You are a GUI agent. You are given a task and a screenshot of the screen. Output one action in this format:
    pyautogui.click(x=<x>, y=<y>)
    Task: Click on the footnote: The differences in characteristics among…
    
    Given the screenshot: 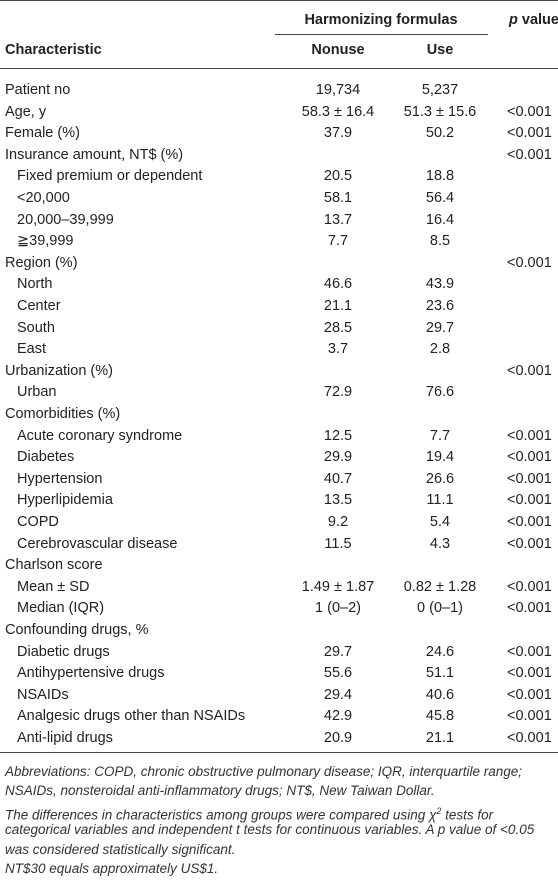 What is the action you would take?
    pyautogui.click(x=249, y=813)
    